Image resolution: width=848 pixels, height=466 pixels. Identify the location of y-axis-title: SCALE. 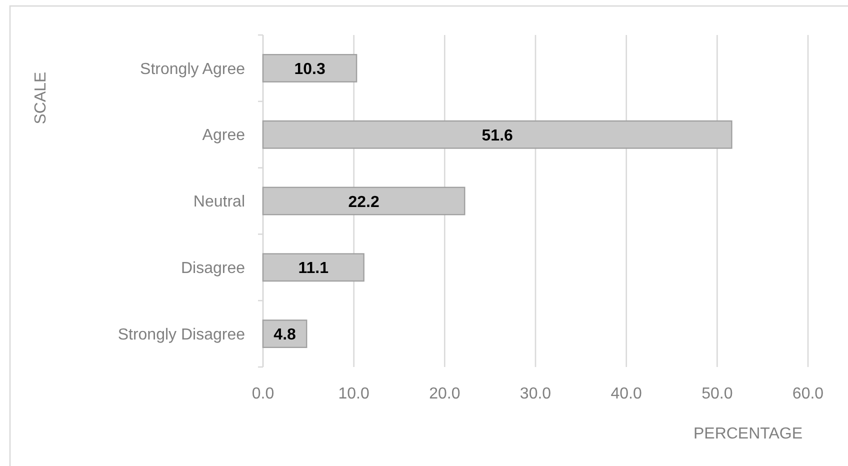
(41, 98).